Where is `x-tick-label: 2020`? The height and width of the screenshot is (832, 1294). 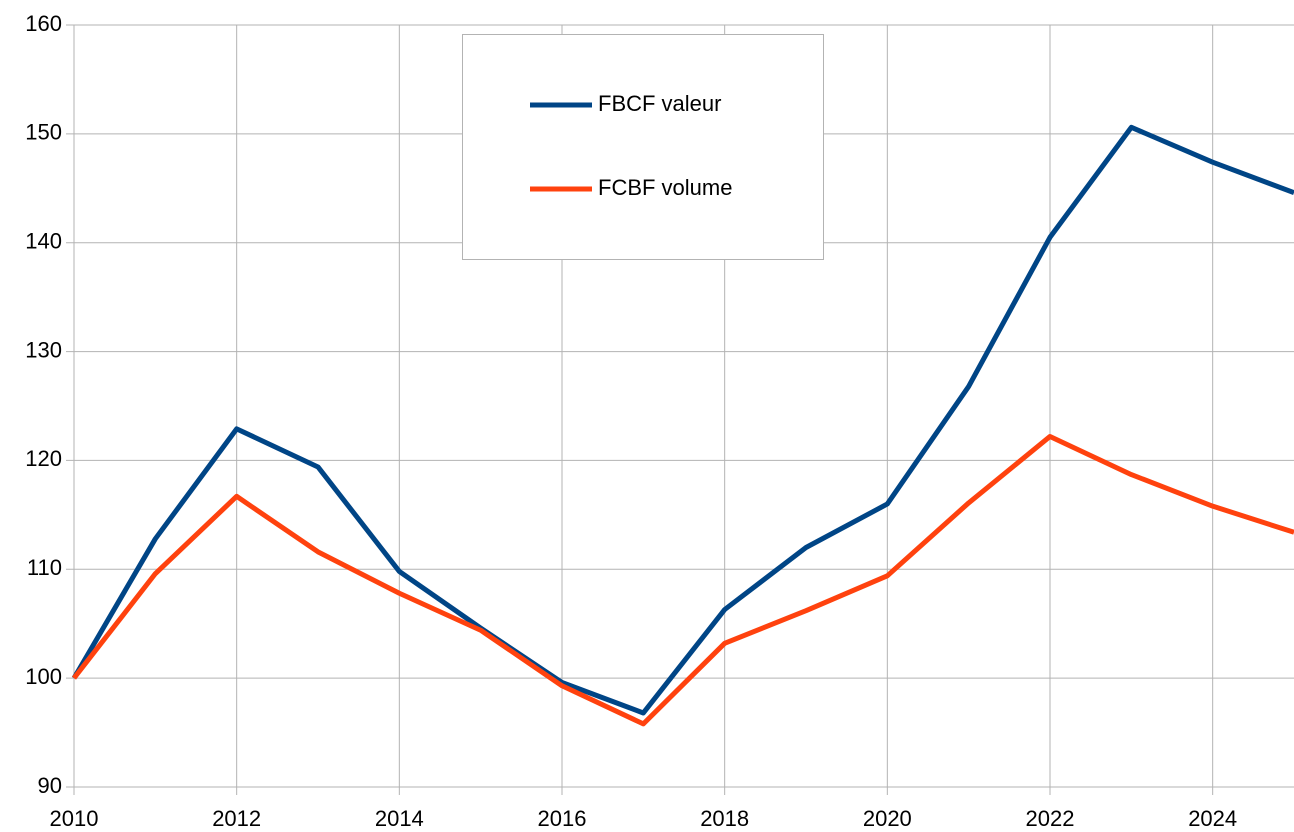
x-tick-label: 2020 is located at coordinates (887, 818).